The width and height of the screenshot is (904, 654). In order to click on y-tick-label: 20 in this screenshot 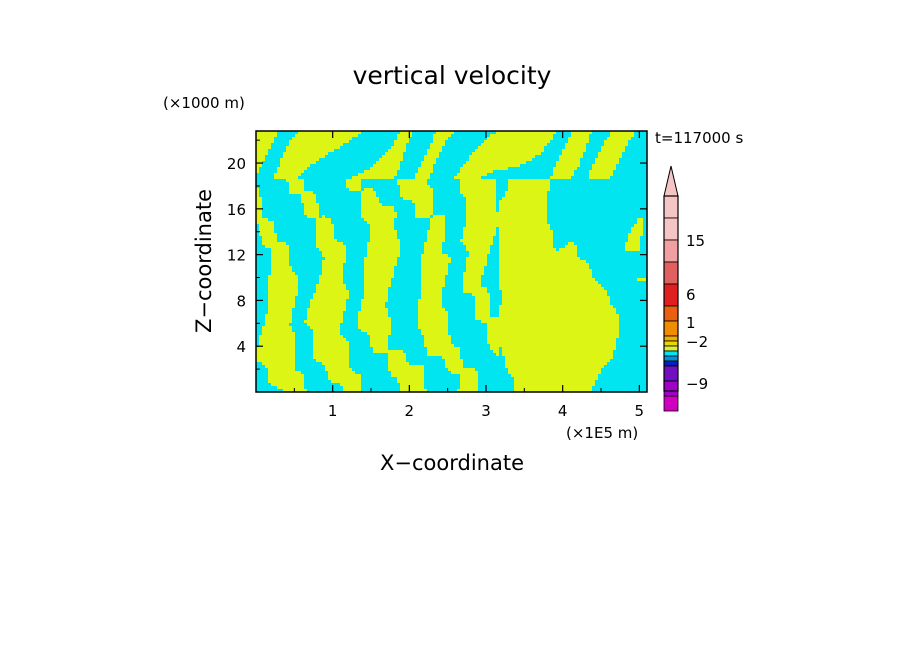, I will do `click(236, 164)`.